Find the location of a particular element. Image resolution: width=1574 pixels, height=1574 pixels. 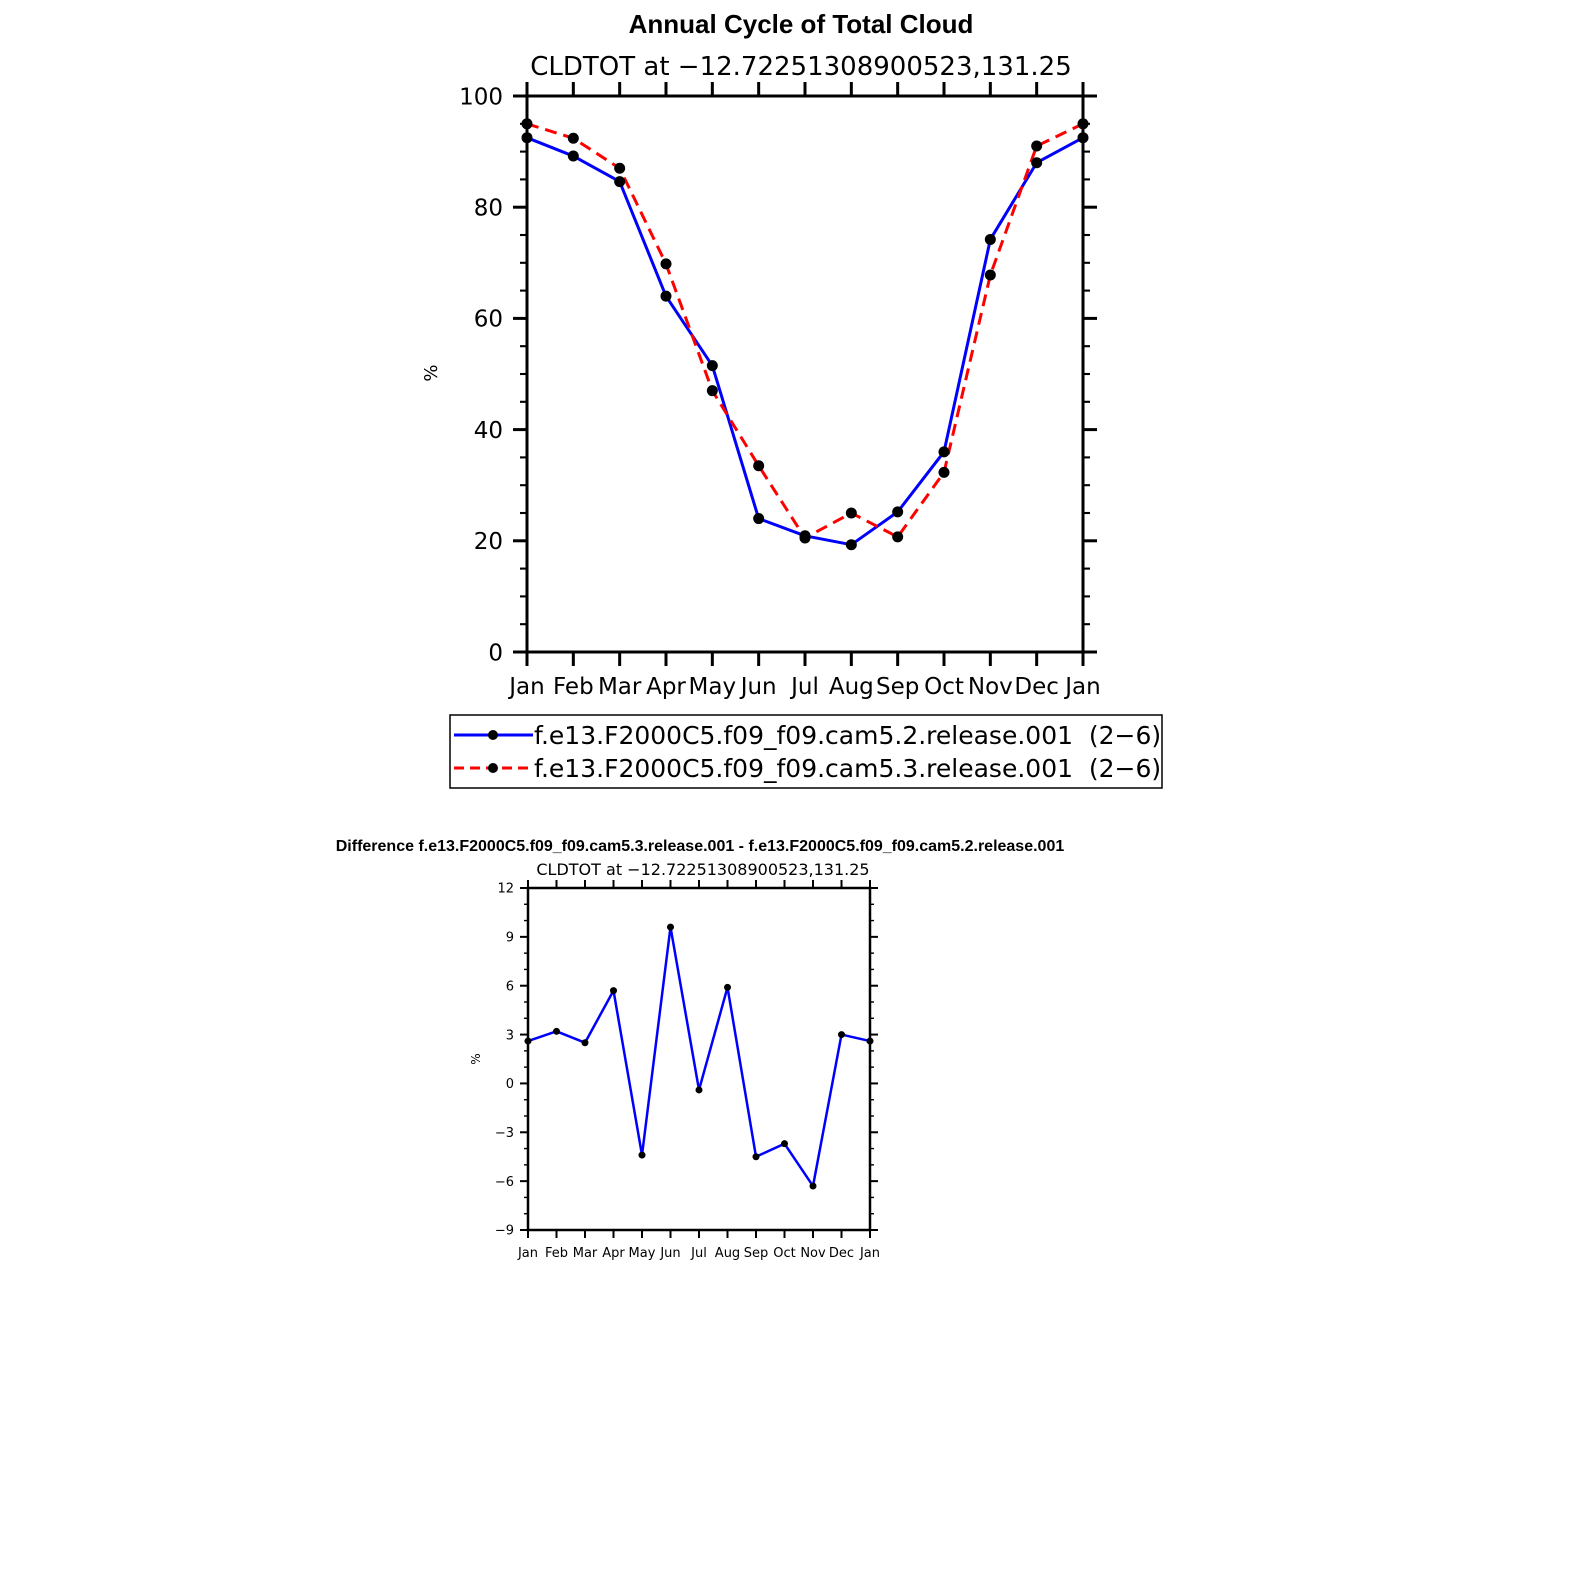

chart2-ytick-label: −3 is located at coordinates (504, 1133).